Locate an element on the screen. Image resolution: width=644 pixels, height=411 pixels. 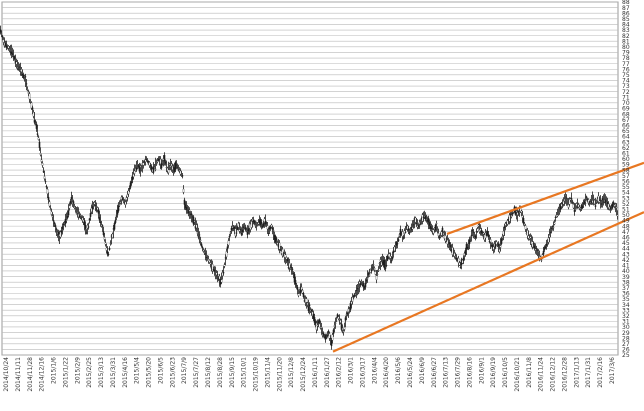
x-tick-label: 2016/12/28 is located at coordinates (564, 374).